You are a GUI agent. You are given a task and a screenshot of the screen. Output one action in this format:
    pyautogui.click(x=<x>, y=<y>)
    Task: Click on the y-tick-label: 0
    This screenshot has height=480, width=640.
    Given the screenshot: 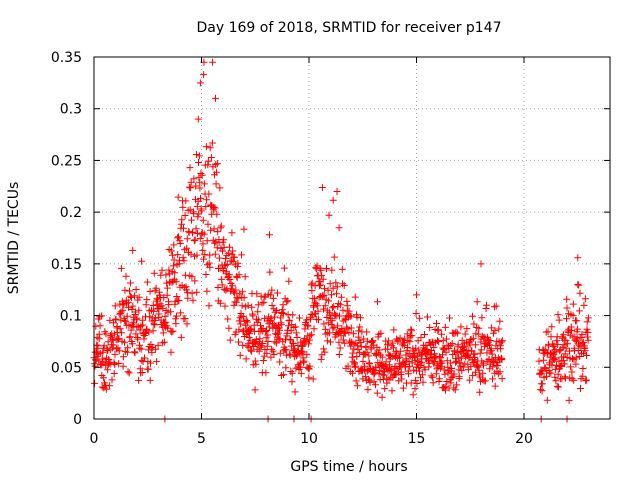 What is the action you would take?
    pyautogui.click(x=77, y=420)
    